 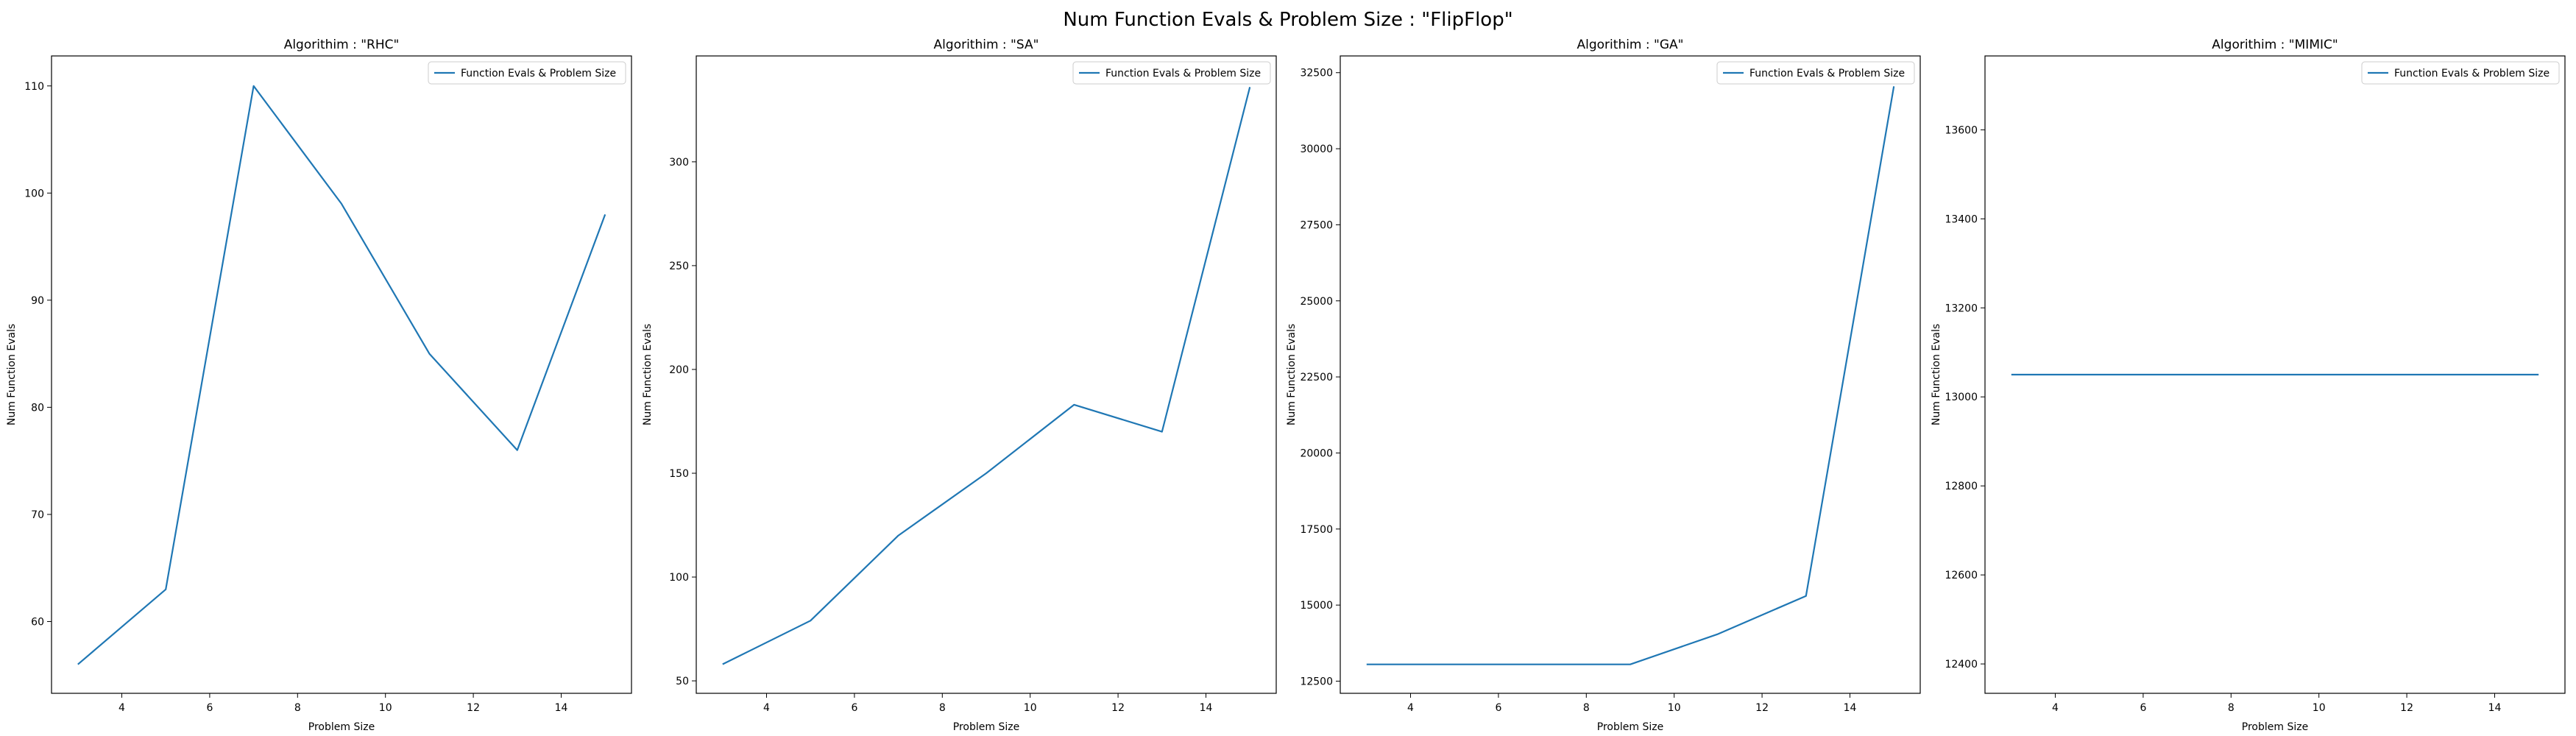 What do you see at coordinates (679, 266) in the screenshot?
I see `y-tick-label: 250` at bounding box center [679, 266].